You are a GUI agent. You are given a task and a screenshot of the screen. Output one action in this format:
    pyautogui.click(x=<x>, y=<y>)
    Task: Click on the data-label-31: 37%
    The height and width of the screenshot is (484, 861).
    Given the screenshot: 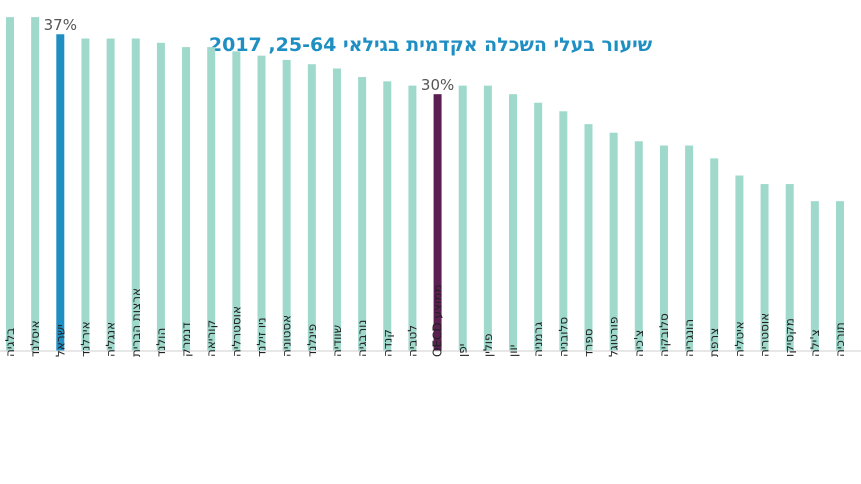 What is the action you would take?
    pyautogui.click(x=60, y=25)
    